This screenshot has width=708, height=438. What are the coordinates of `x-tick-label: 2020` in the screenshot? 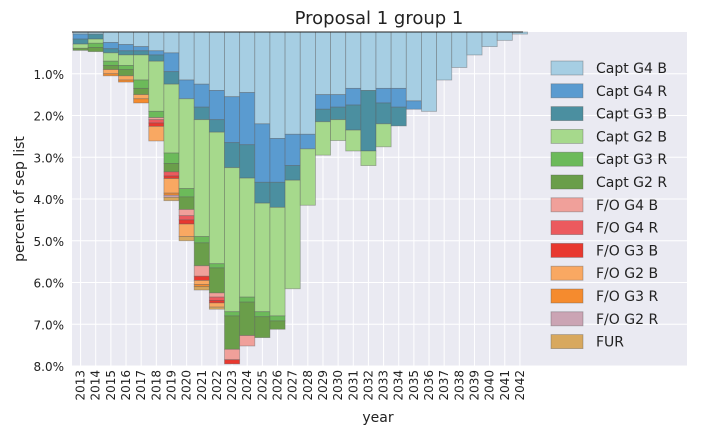 It's located at (187, 385).